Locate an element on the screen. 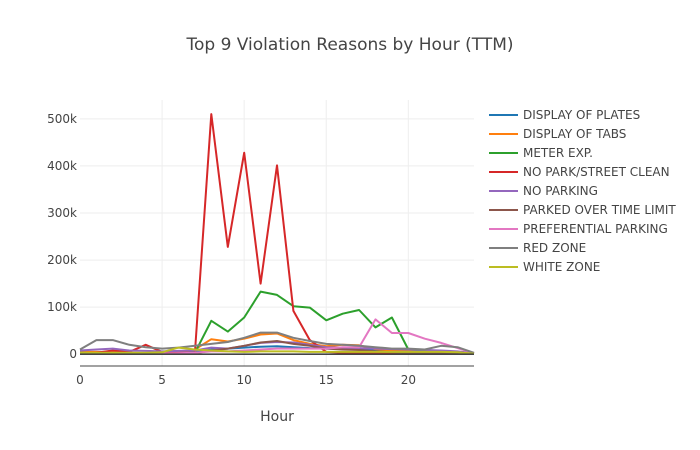 Image resolution: width=700 pixels, height=450 pixels. y-tick-label: 0 is located at coordinates (73, 354).